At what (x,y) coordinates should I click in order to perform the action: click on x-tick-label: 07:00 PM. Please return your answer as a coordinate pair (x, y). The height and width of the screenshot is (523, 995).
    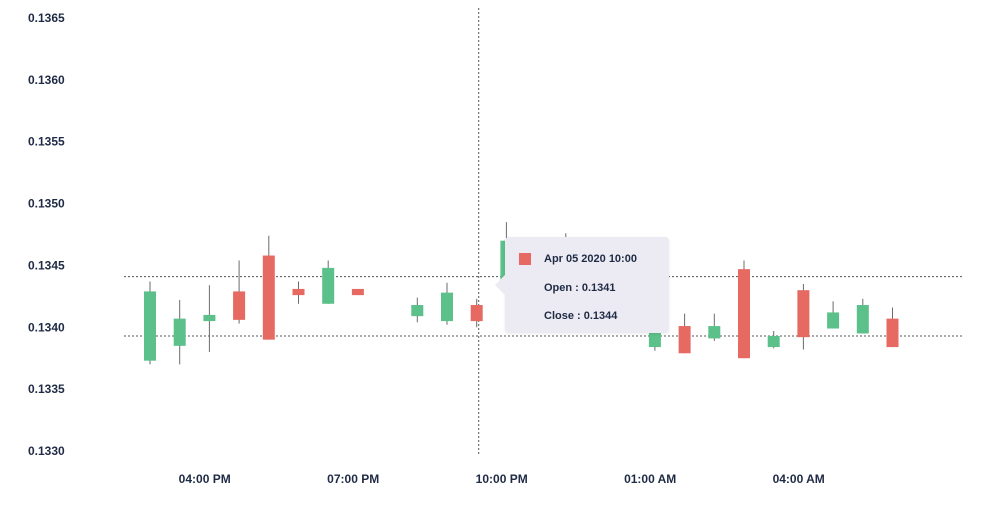
    Looking at the image, I should click on (353, 479).